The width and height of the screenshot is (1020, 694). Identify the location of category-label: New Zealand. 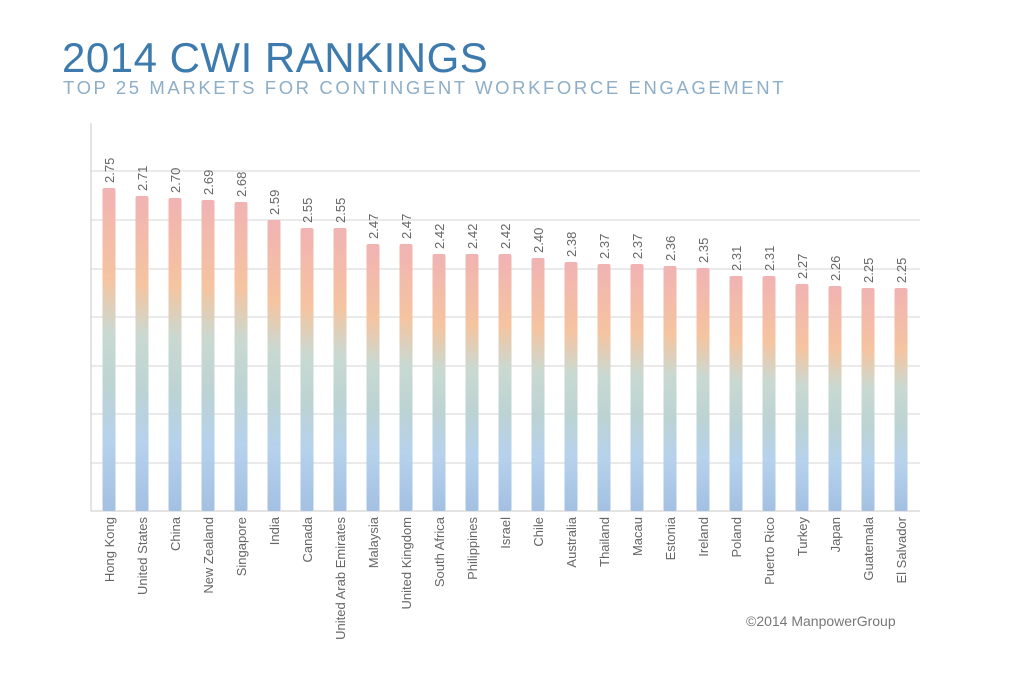
(208, 555).